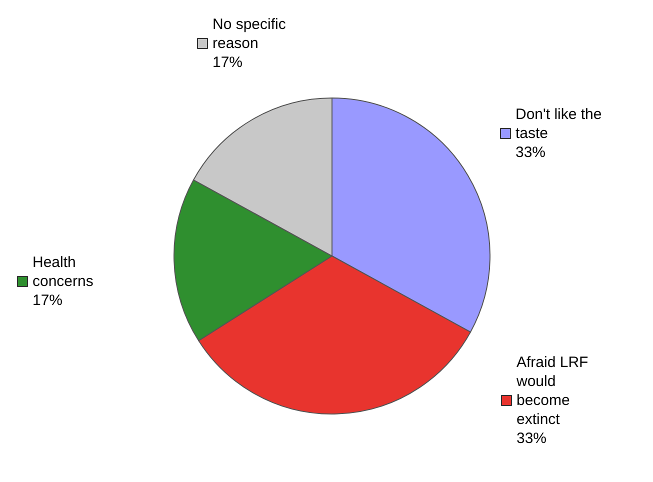 The height and width of the screenshot is (482, 653). I want to click on legend-label: Don't like the taste, so click(559, 124).